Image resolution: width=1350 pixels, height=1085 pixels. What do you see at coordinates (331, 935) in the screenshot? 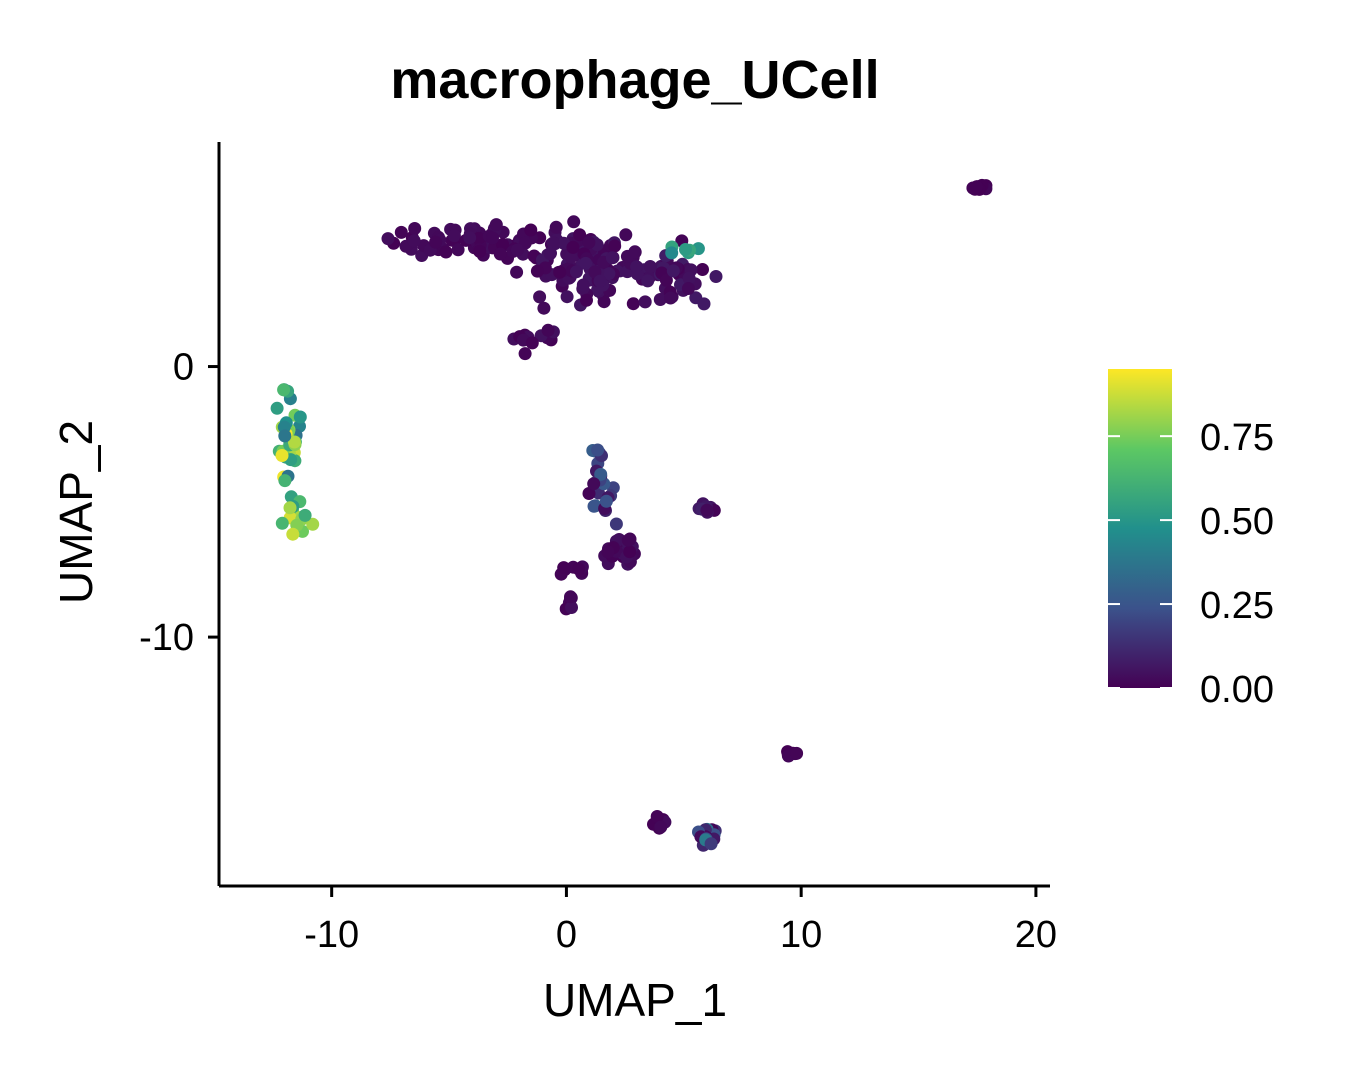
I see `x-tick-label: -10` at bounding box center [331, 935].